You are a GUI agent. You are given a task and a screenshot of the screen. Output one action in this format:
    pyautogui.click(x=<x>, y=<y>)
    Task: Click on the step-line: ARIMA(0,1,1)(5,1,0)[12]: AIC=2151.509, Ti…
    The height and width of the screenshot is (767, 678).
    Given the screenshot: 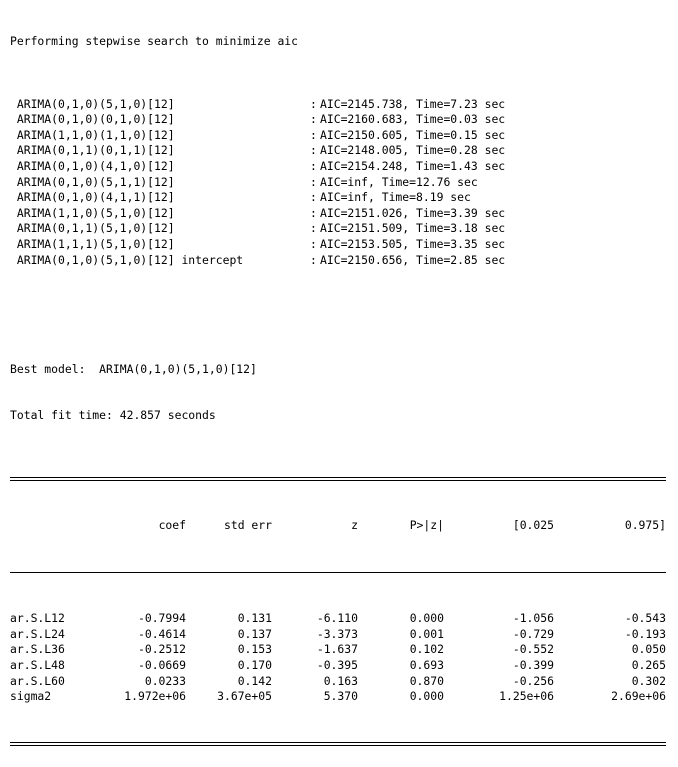 What is the action you would take?
    pyautogui.click(x=338, y=229)
    